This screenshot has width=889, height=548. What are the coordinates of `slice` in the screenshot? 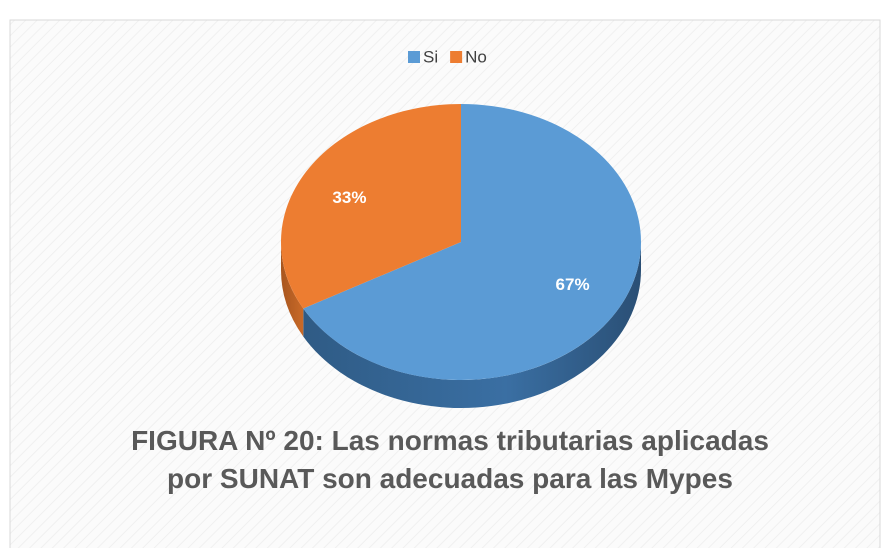 It's located at (370, 206).